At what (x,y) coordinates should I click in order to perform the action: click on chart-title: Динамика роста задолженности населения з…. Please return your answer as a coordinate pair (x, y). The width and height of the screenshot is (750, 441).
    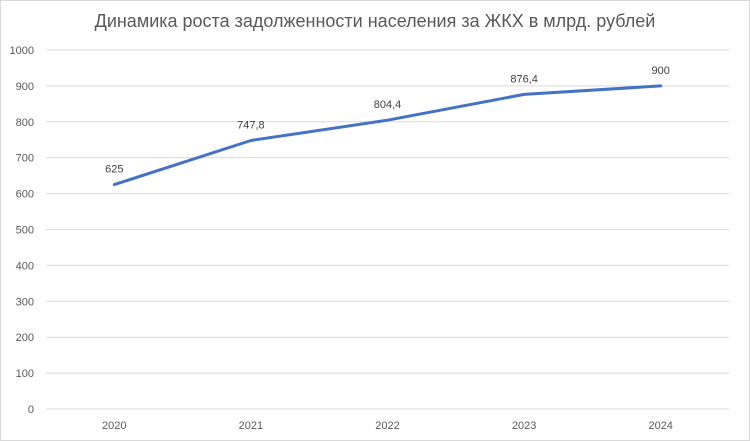
    Looking at the image, I should click on (375, 21).